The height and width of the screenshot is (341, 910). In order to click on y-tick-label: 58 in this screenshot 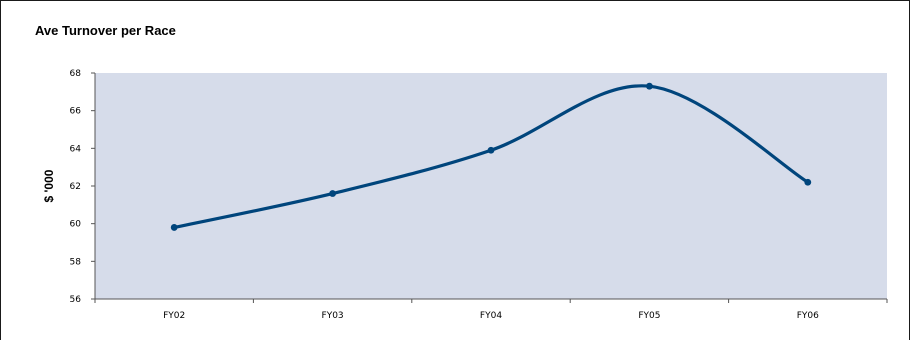, I will do `click(76, 262)`.